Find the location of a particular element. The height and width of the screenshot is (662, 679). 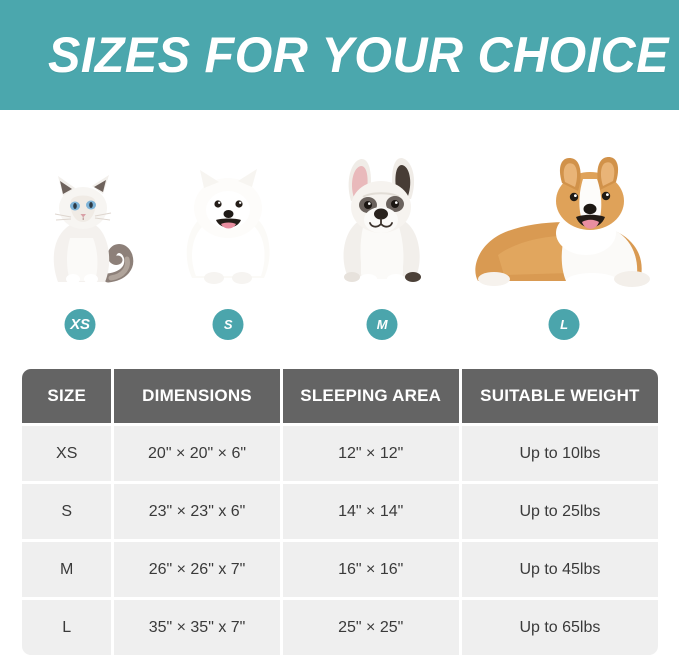

cell-dimensions: 35" × 35" x 7" is located at coordinates (197, 627).